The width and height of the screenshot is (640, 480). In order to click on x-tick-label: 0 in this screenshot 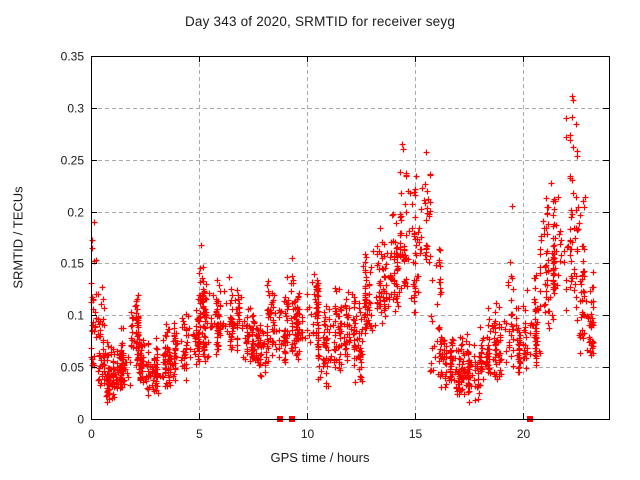, I will do `click(91, 434)`.